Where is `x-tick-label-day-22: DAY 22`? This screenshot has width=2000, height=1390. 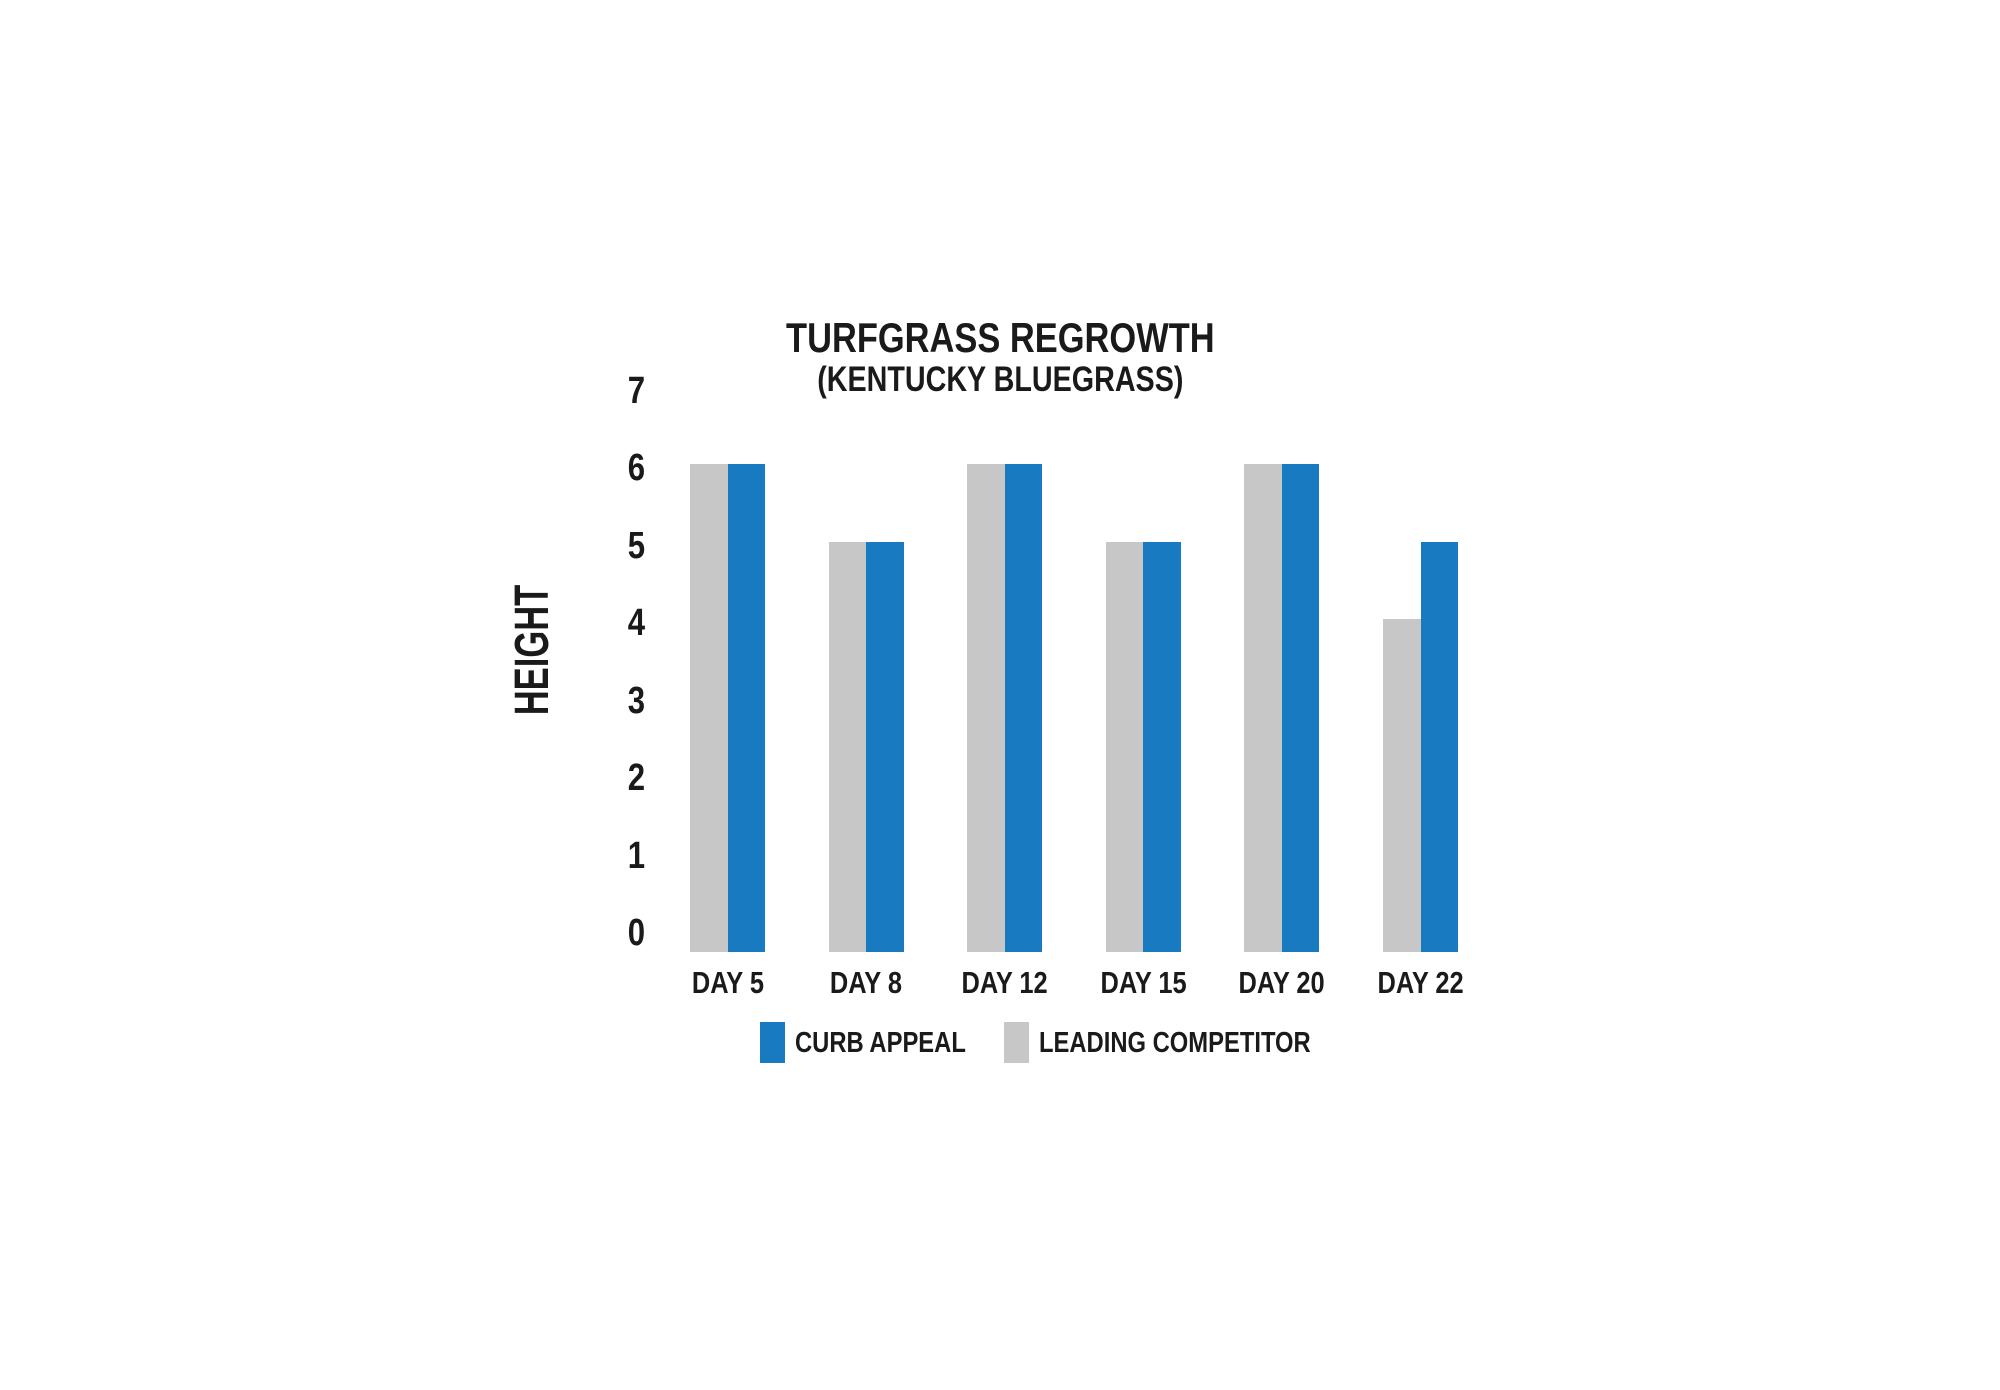
x-tick-label-day-22: DAY 22 is located at coordinates (1421, 983).